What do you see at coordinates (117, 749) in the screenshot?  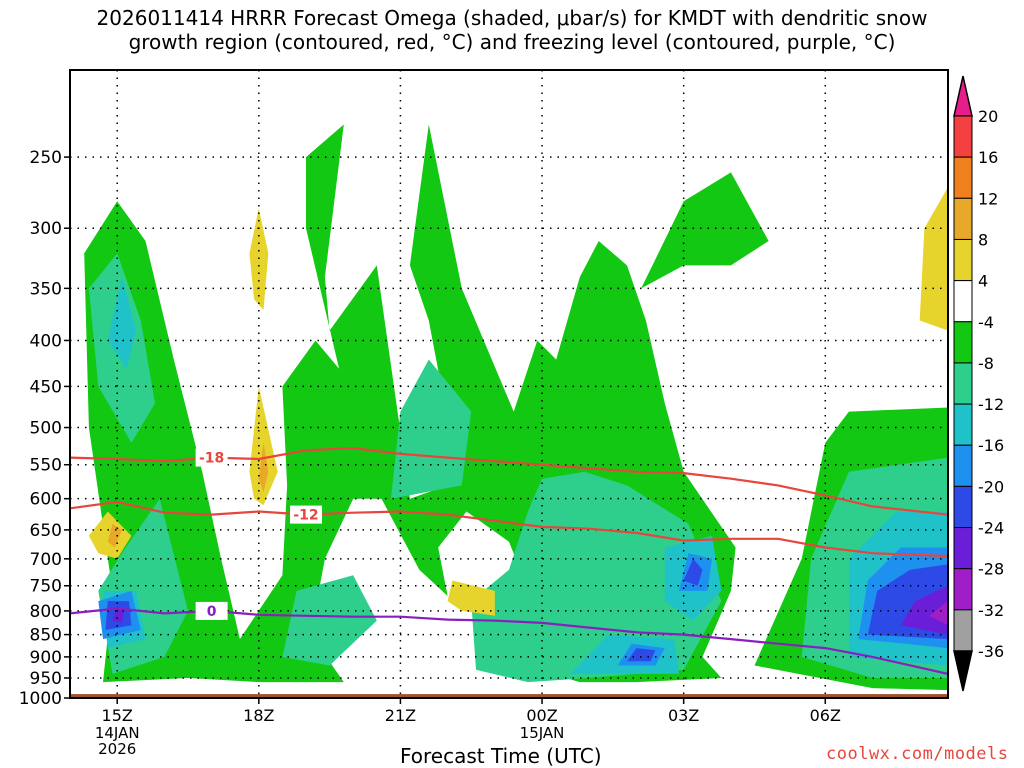 I see `x-tick-sublabel-15Z-1: 2026` at bounding box center [117, 749].